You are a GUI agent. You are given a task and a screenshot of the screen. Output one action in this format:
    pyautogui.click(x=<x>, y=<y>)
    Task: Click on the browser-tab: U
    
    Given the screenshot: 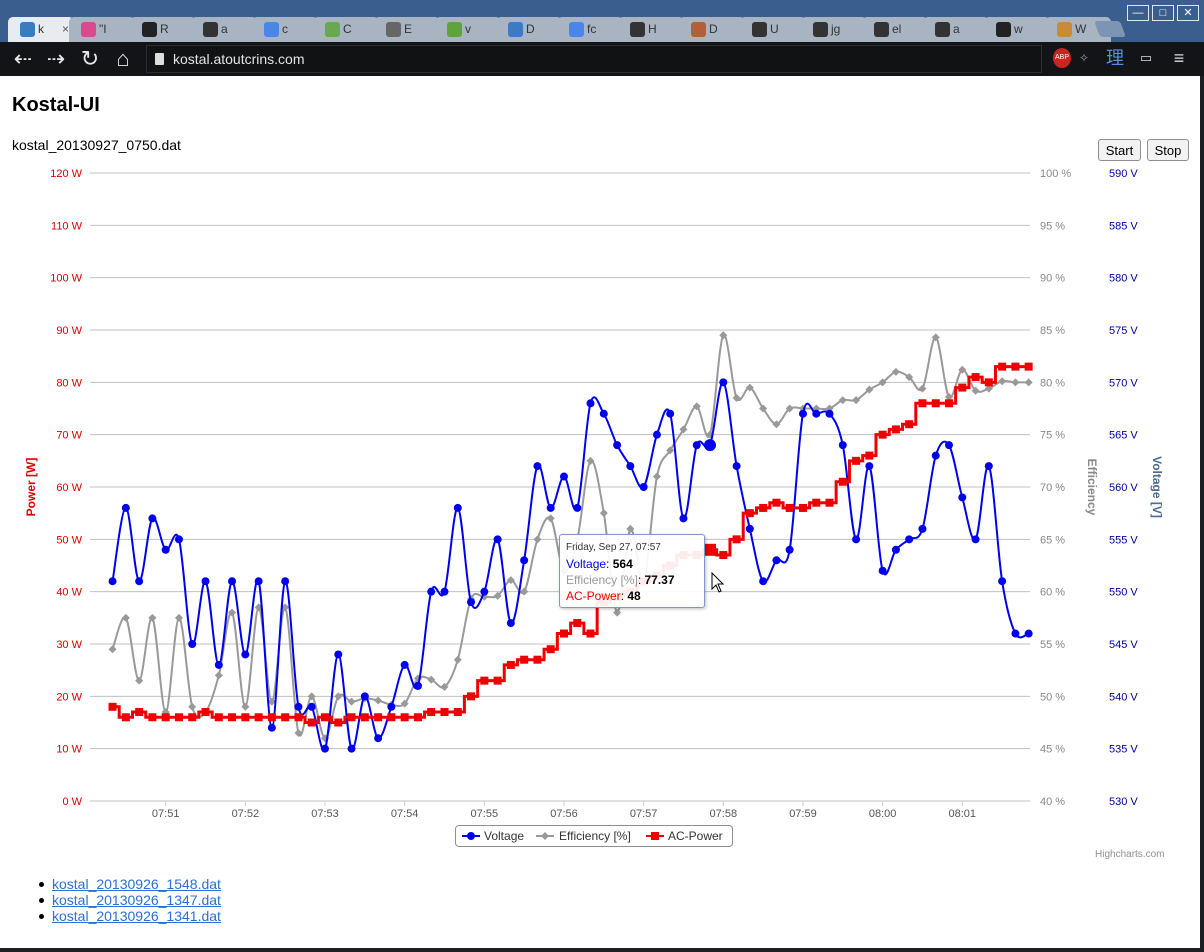 What is the action you would take?
    pyautogui.click(x=773, y=30)
    